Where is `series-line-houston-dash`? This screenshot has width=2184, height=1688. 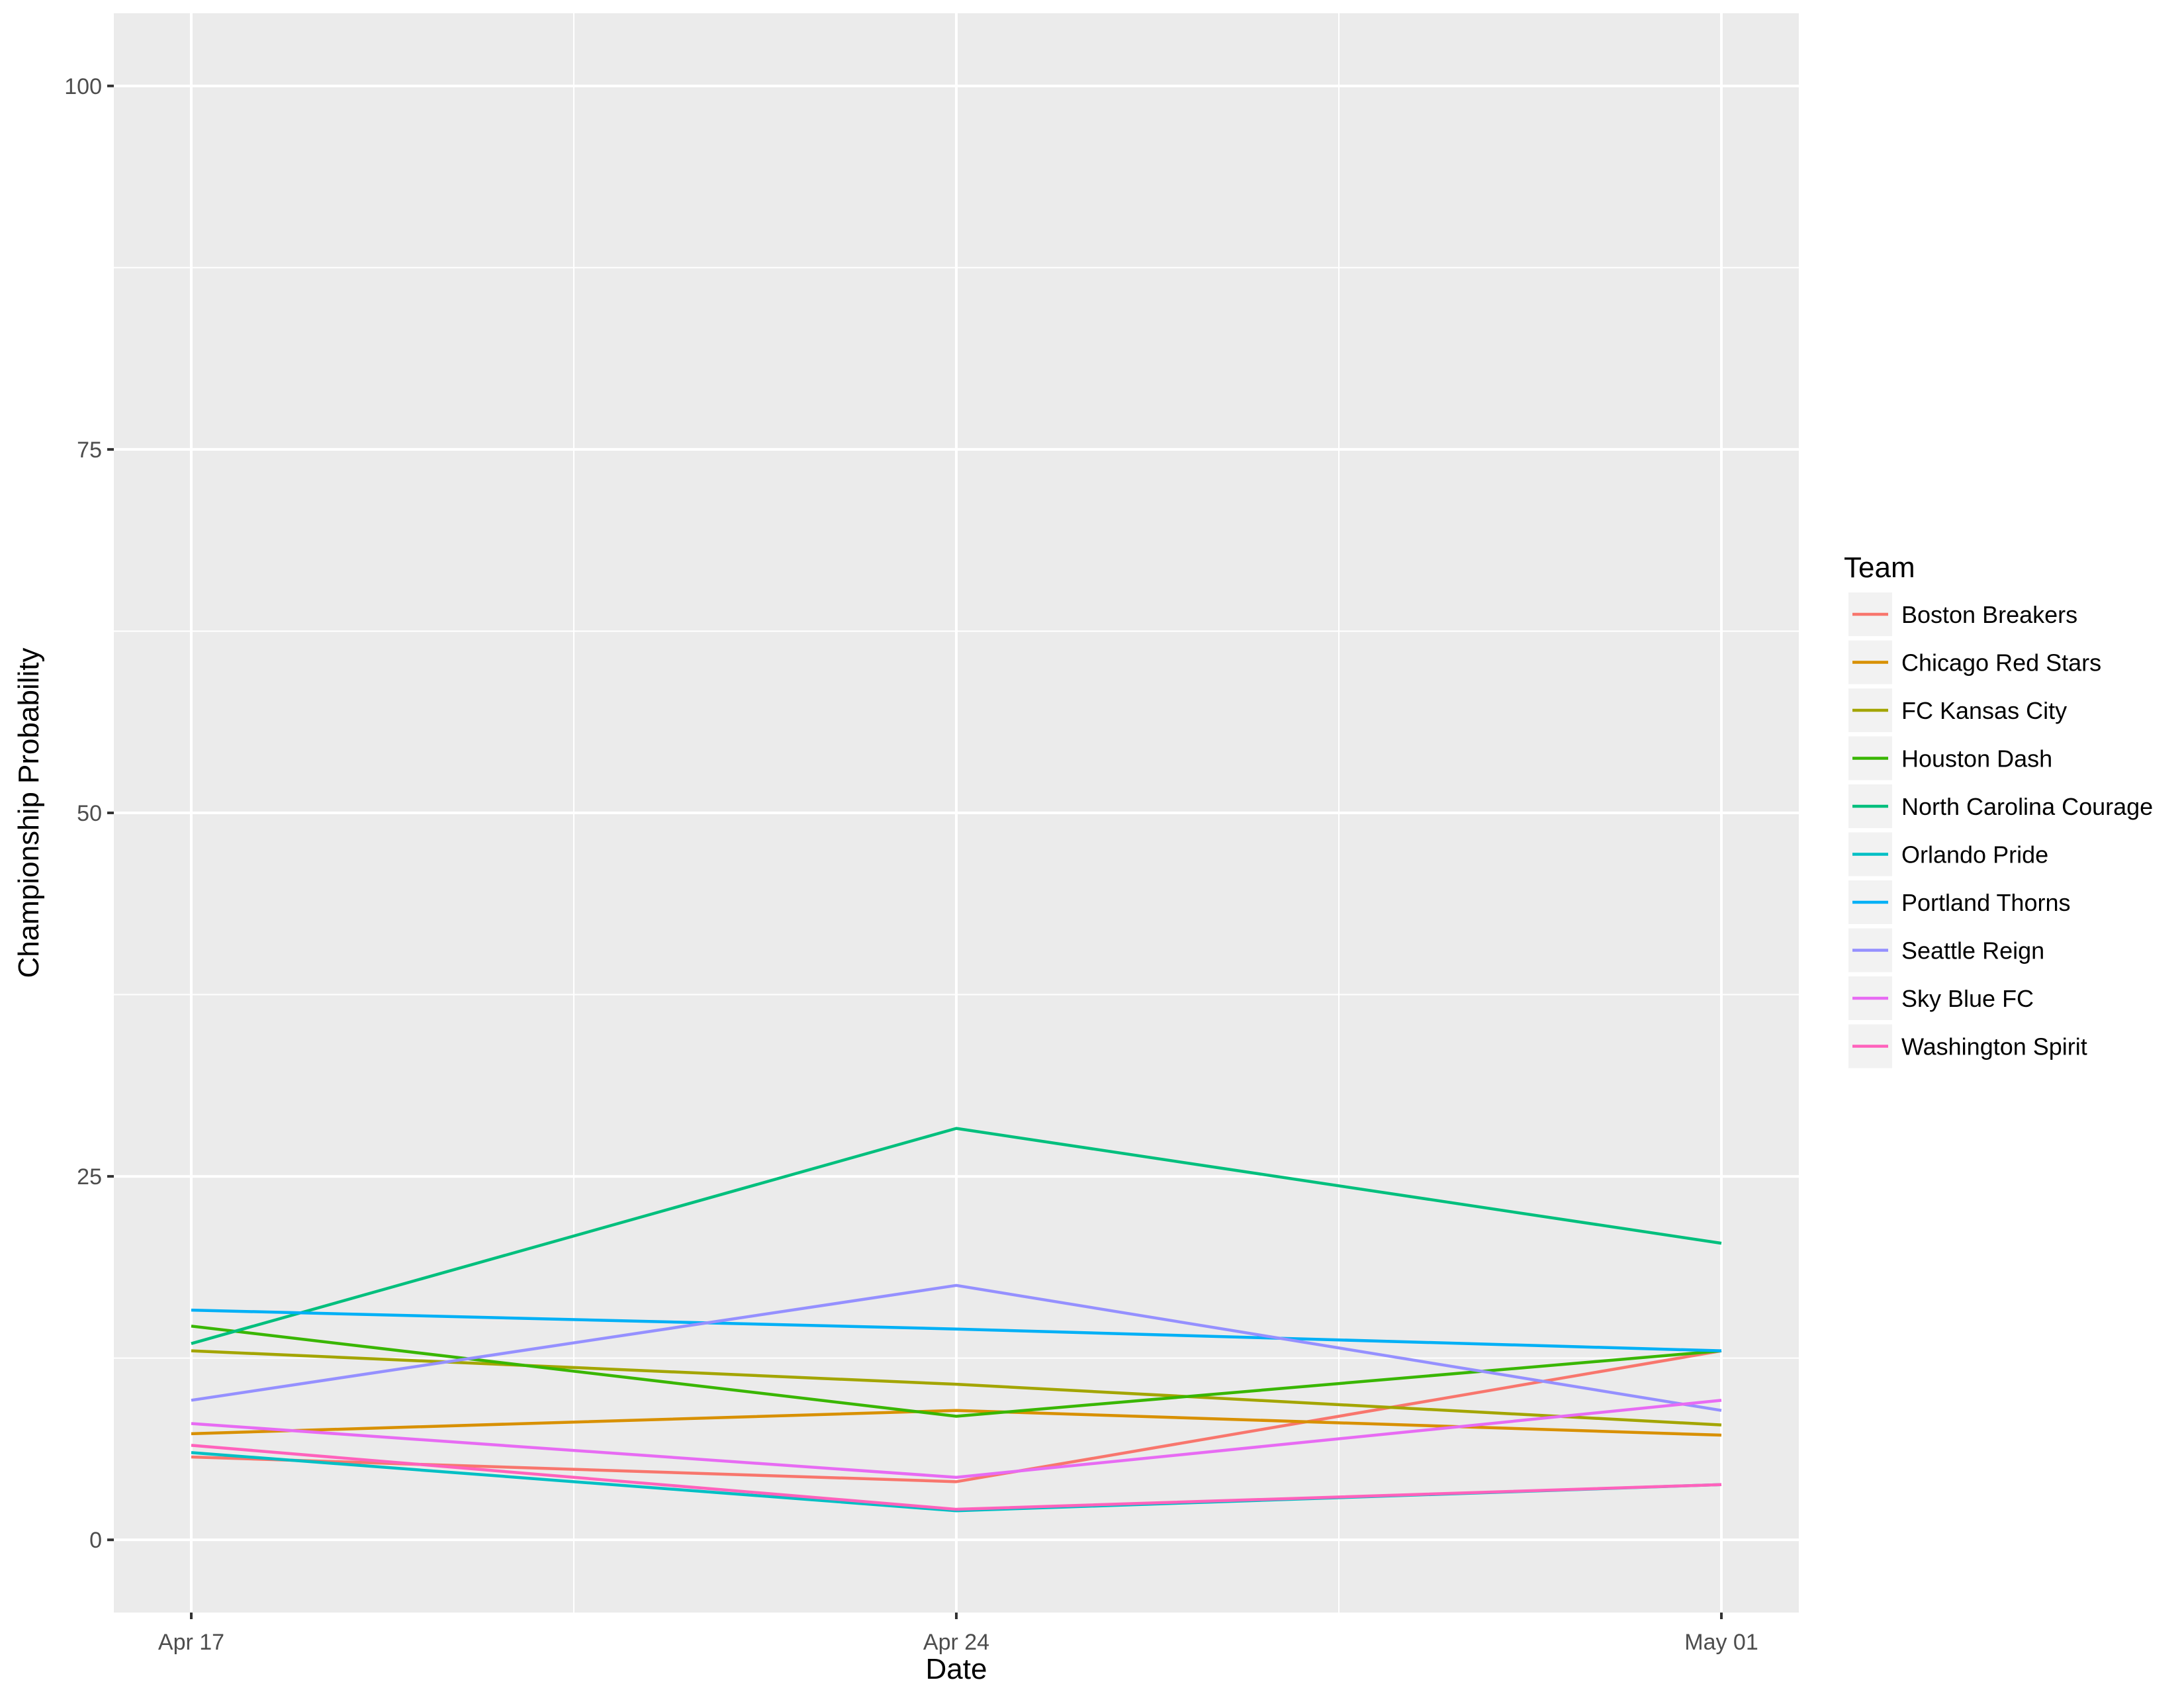
series-line-houston-dash is located at coordinates (957, 1371).